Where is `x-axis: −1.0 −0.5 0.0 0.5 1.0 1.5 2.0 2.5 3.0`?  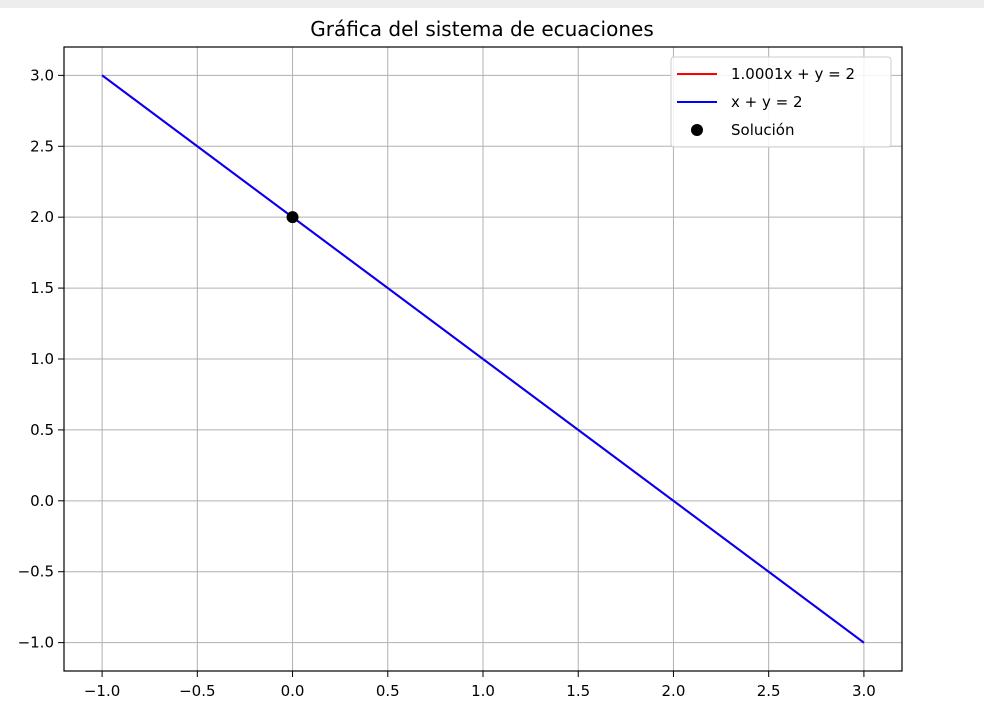
x-axis: −1.0 −0.5 0.0 0.5 1.0 1.5 2.0 2.5 3.0 is located at coordinates (480, 685).